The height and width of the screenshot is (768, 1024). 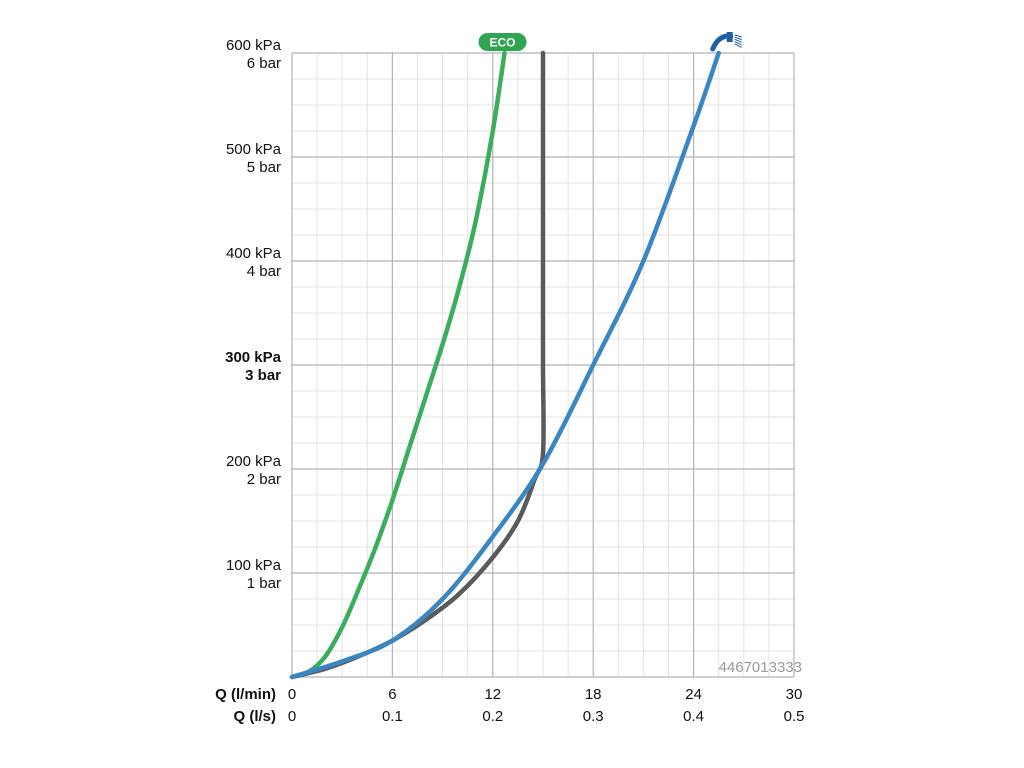 What do you see at coordinates (254, 716) in the screenshot?
I see `x-axis-title-ls: Q (l/s)` at bounding box center [254, 716].